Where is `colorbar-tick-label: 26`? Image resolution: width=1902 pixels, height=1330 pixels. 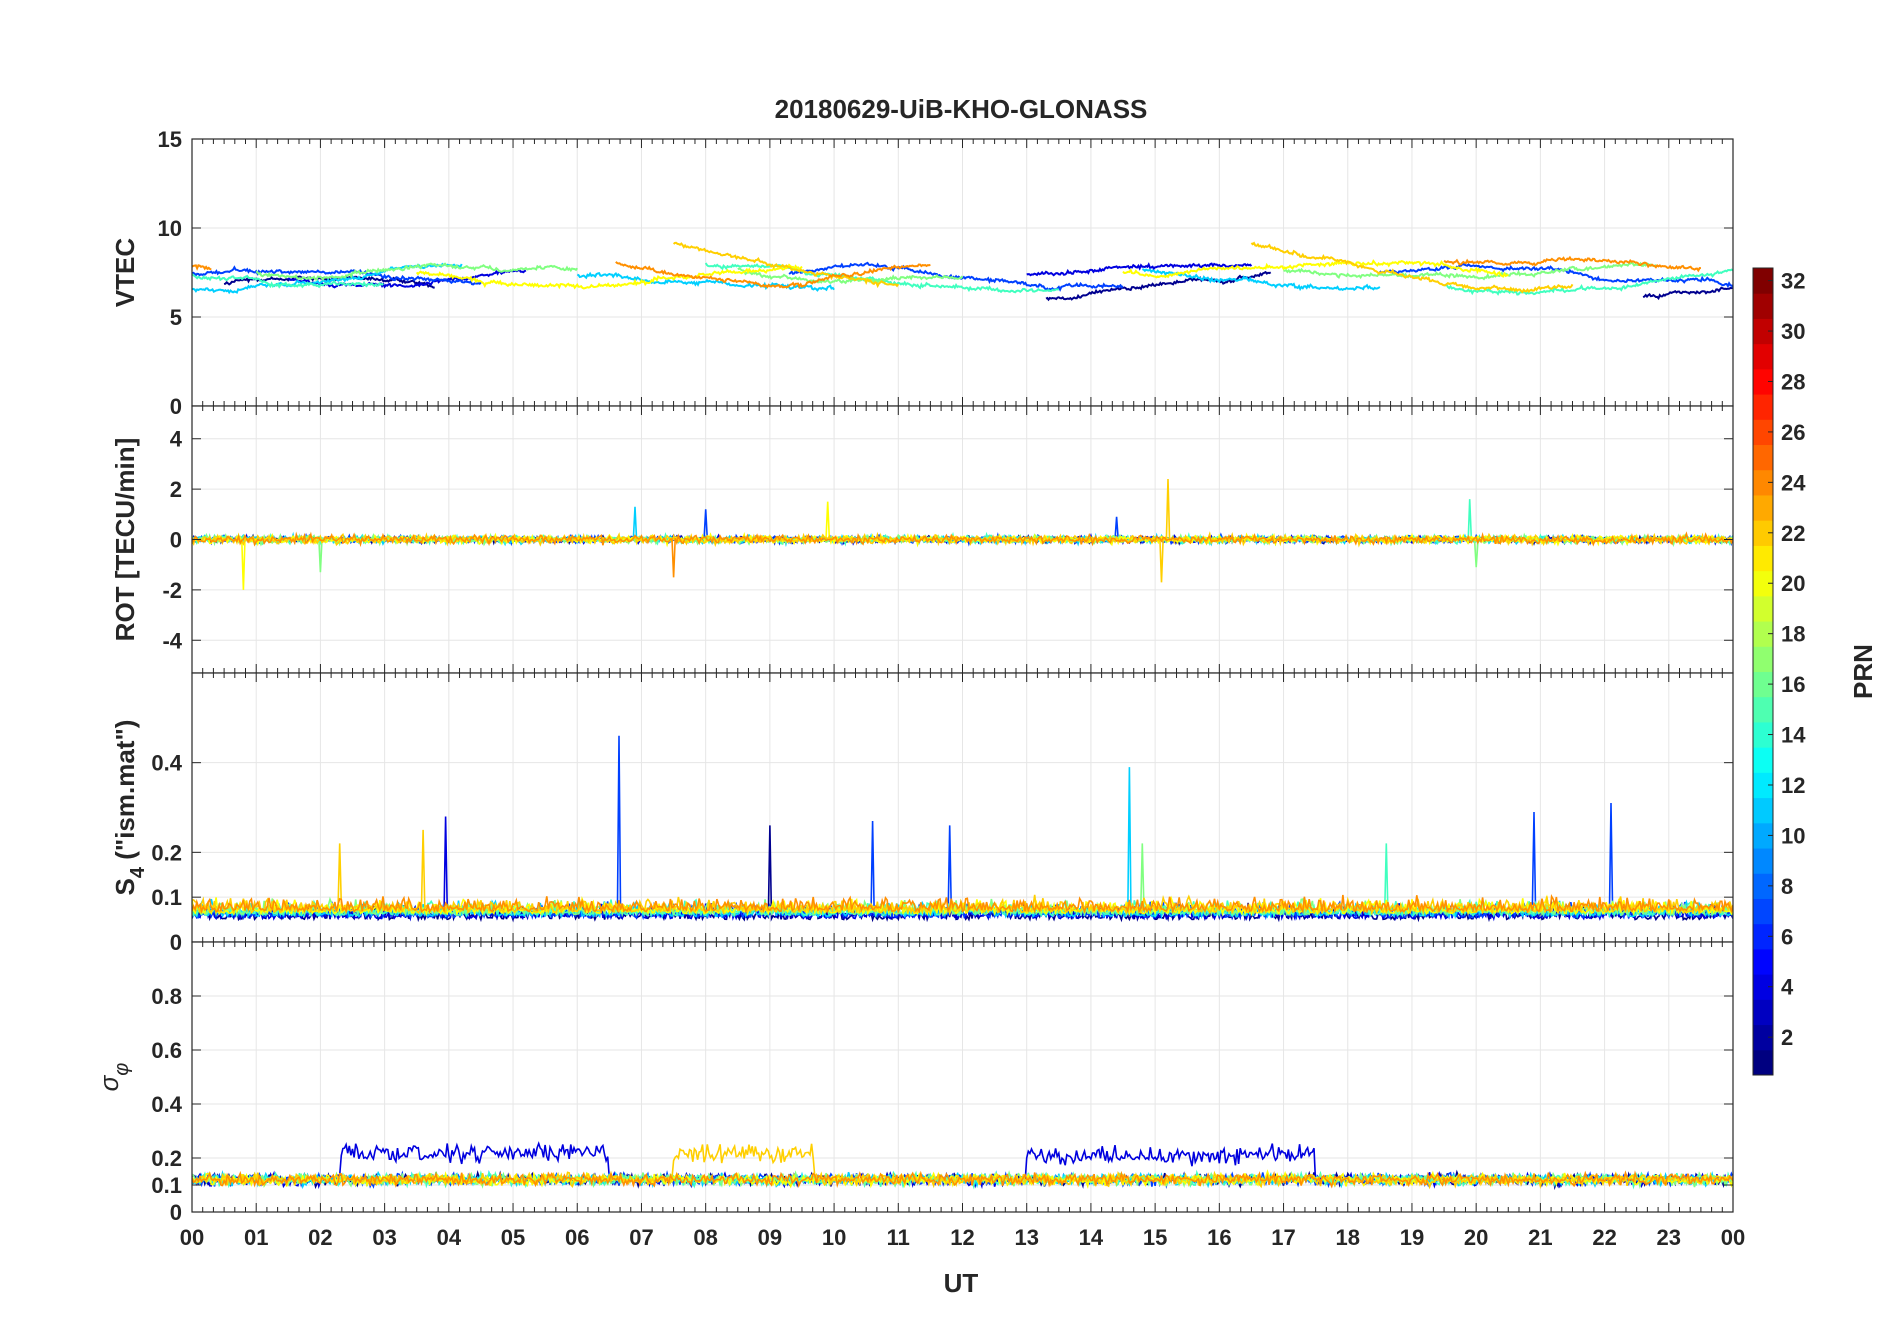 colorbar-tick-label: 26 is located at coordinates (1793, 432).